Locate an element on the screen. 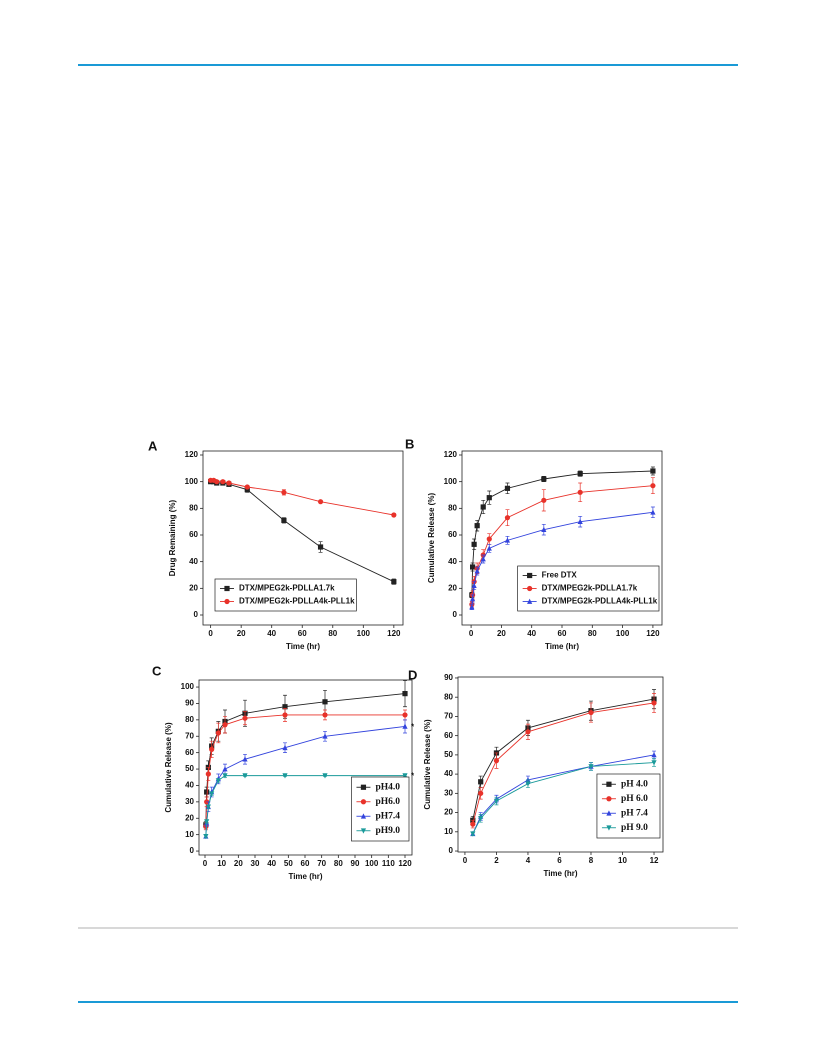 This screenshot has width=816, height=1056. x-tick-label: 70 is located at coordinates (321, 863).